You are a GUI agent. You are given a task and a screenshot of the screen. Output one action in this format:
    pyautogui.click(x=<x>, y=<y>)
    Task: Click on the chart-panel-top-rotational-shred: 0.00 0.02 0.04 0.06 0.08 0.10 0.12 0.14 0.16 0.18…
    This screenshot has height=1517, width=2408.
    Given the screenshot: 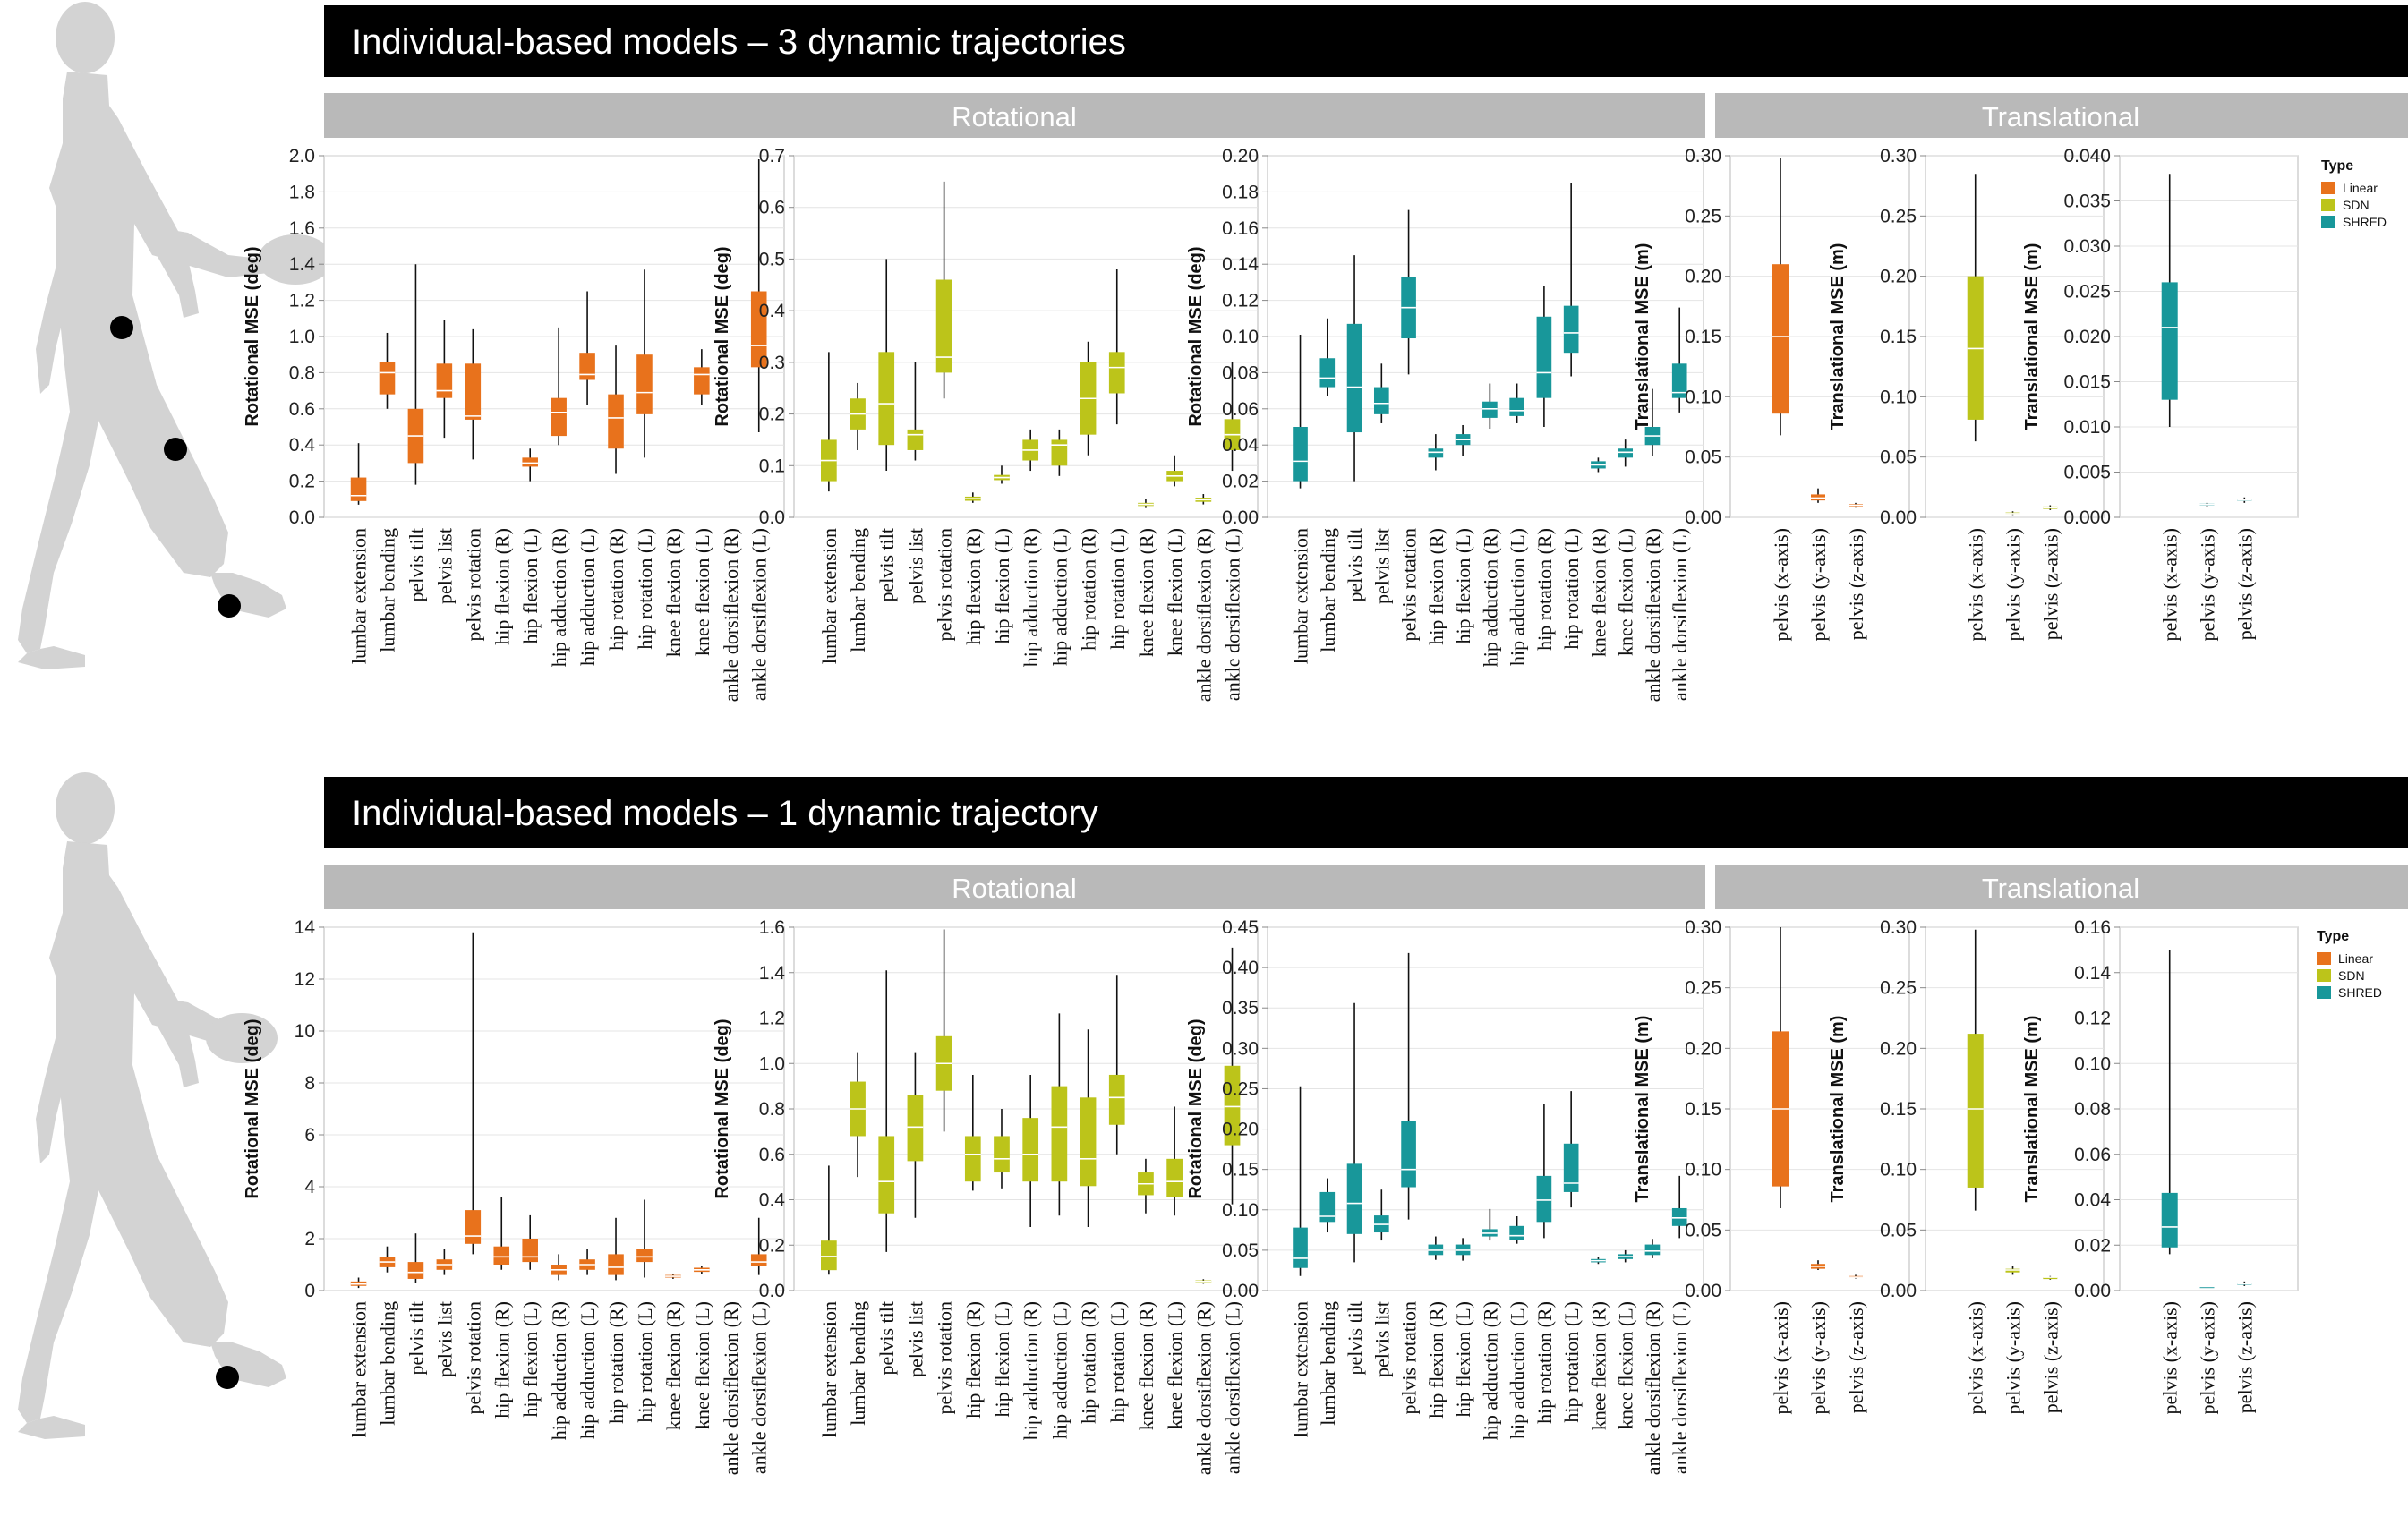 What is the action you would take?
    pyautogui.click(x=1445, y=424)
    